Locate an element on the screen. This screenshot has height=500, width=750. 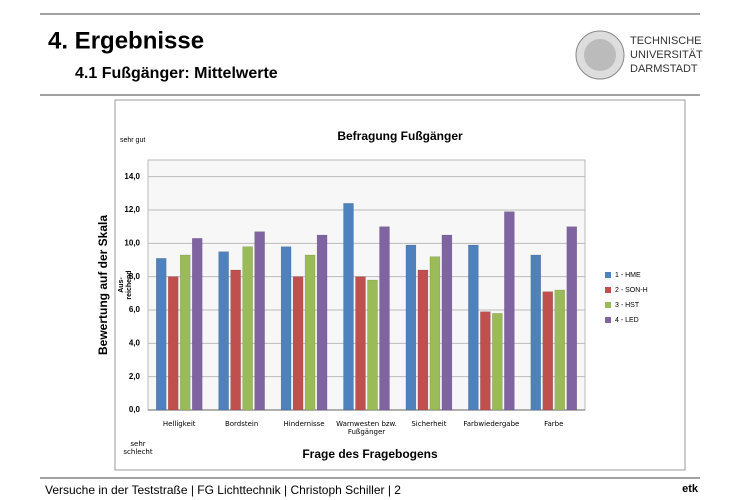
x-axis-label: Frage des Fragebogens is located at coordinates (370, 454).